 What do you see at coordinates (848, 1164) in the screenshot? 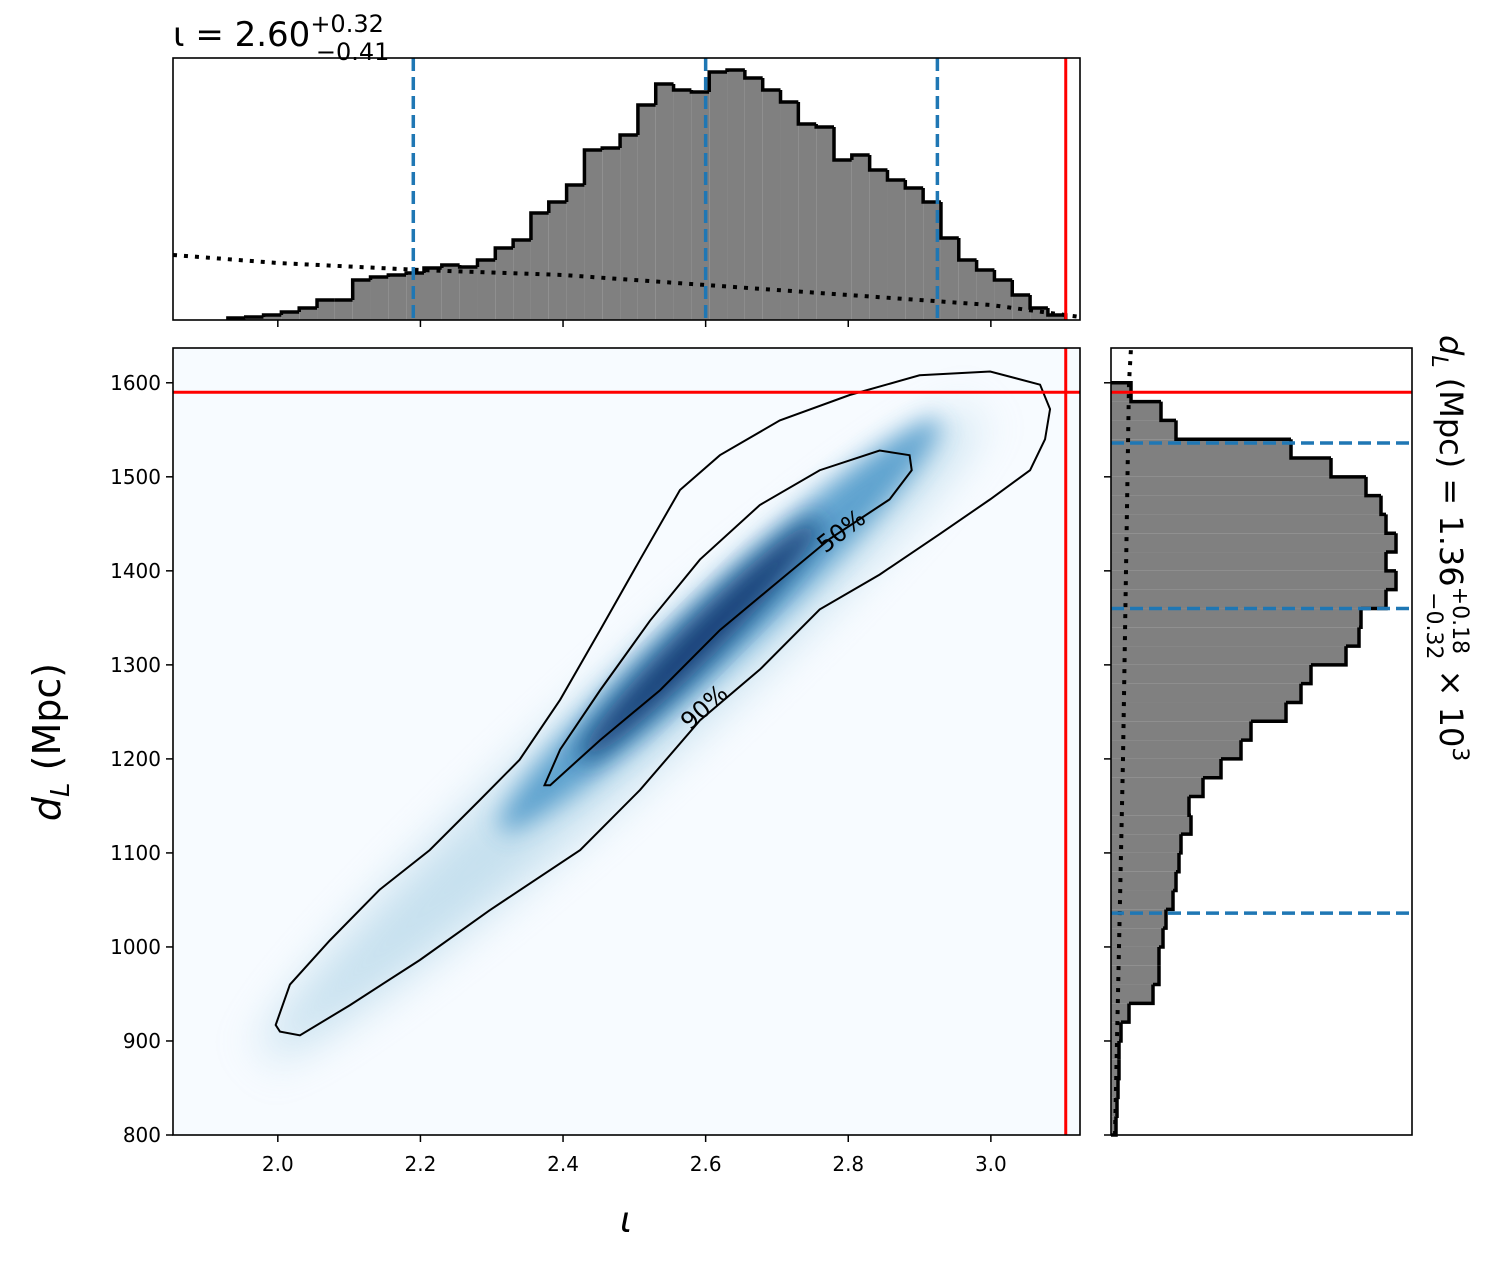
I see `x-tick-label: 2.8` at bounding box center [848, 1164].